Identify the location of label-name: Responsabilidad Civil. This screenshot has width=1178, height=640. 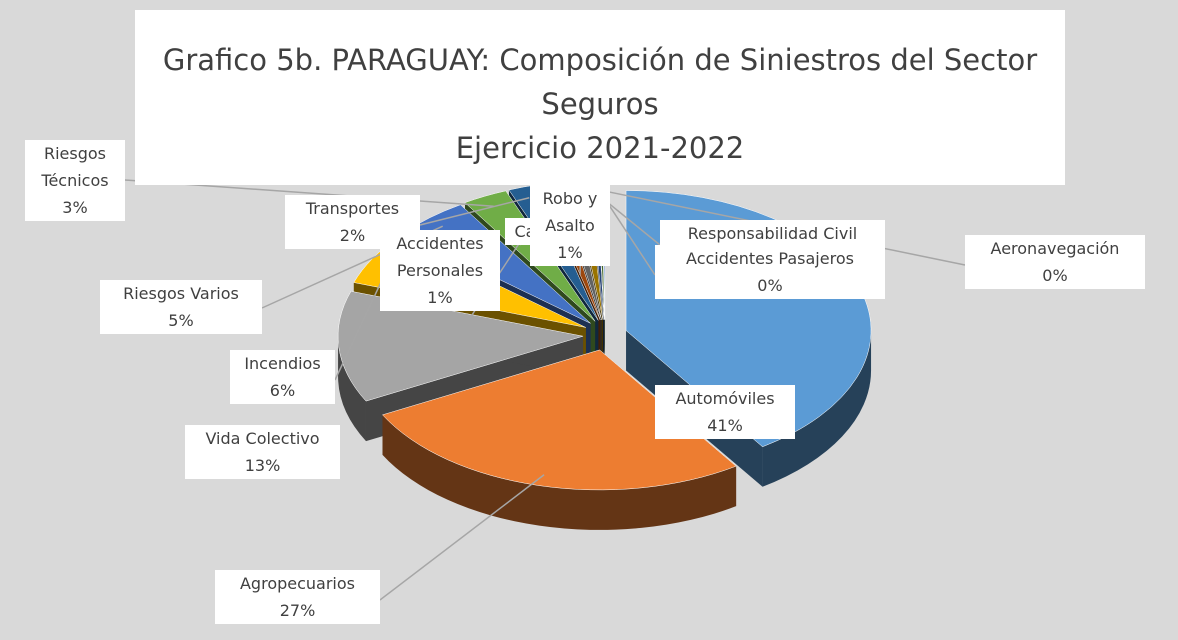
(772, 233).